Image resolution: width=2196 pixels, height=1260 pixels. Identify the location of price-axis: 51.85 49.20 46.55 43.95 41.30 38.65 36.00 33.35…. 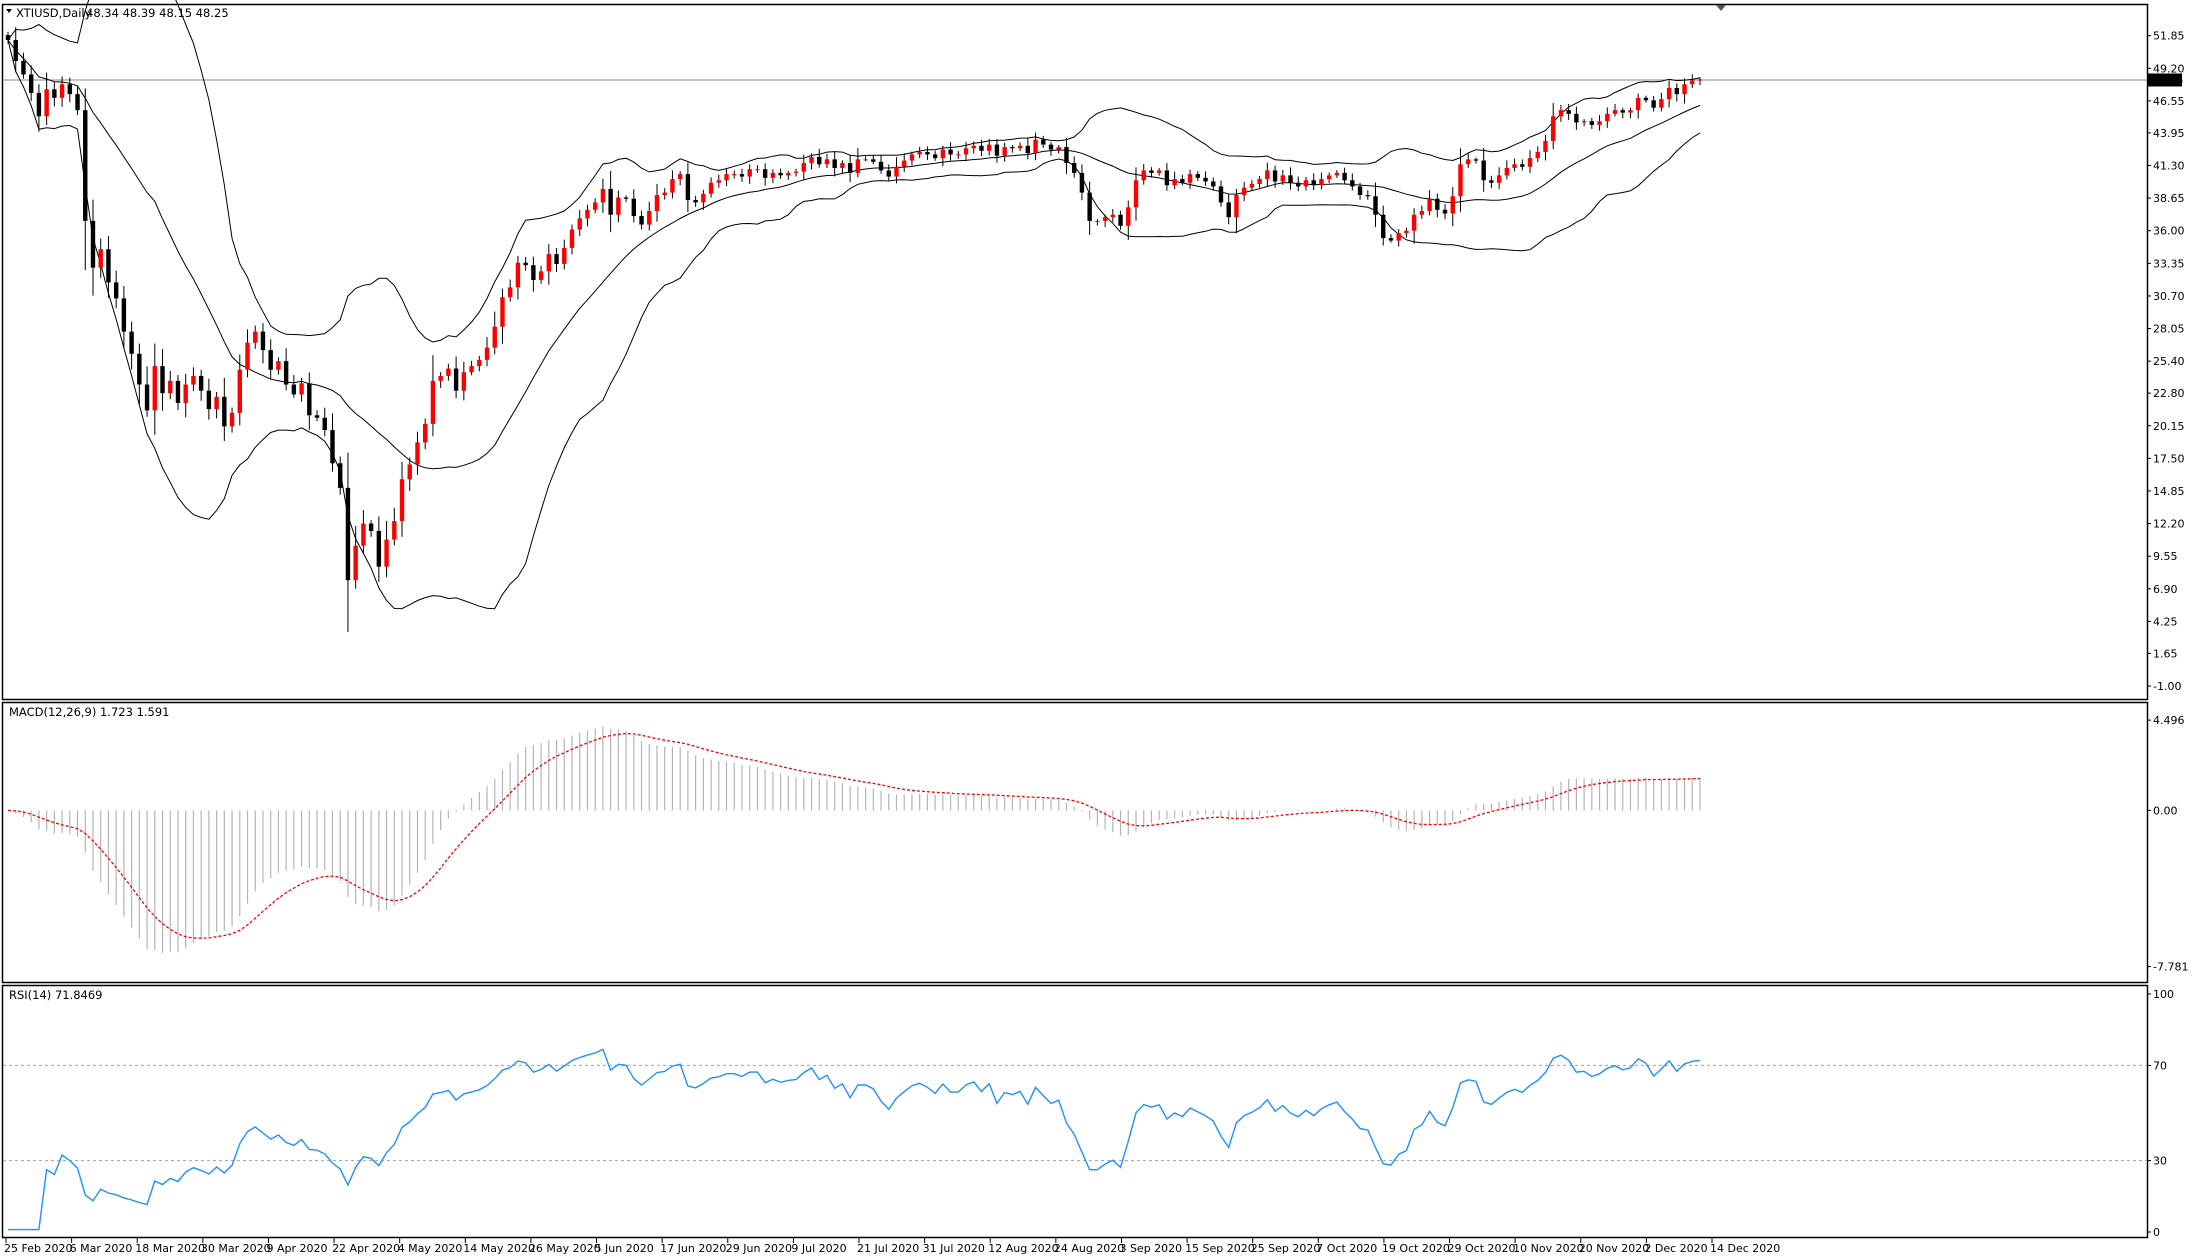
(2166, 361).